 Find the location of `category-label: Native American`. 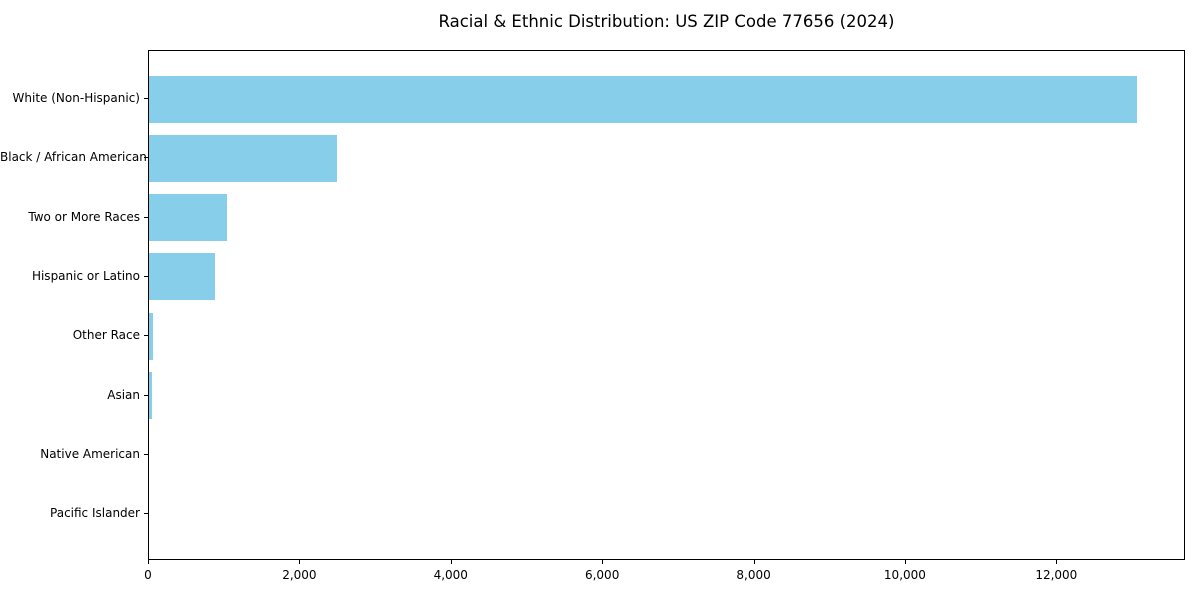

category-label: Native American is located at coordinates (90, 453).